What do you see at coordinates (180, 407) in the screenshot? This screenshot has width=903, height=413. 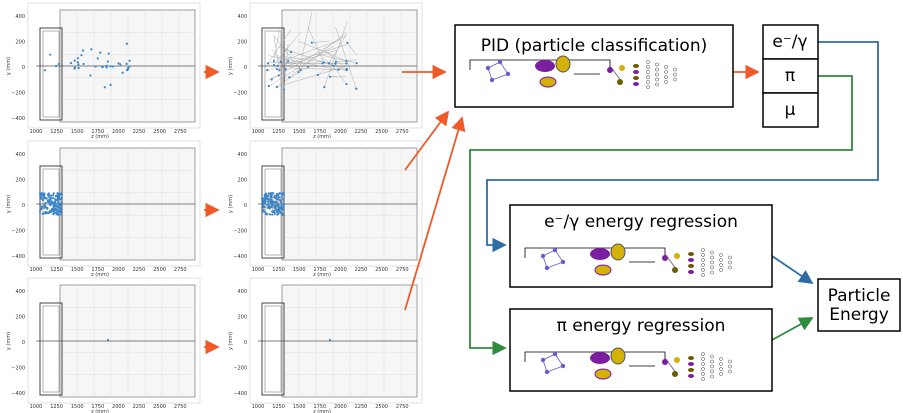 I see `z-tick-label: 2750` at bounding box center [180, 407].